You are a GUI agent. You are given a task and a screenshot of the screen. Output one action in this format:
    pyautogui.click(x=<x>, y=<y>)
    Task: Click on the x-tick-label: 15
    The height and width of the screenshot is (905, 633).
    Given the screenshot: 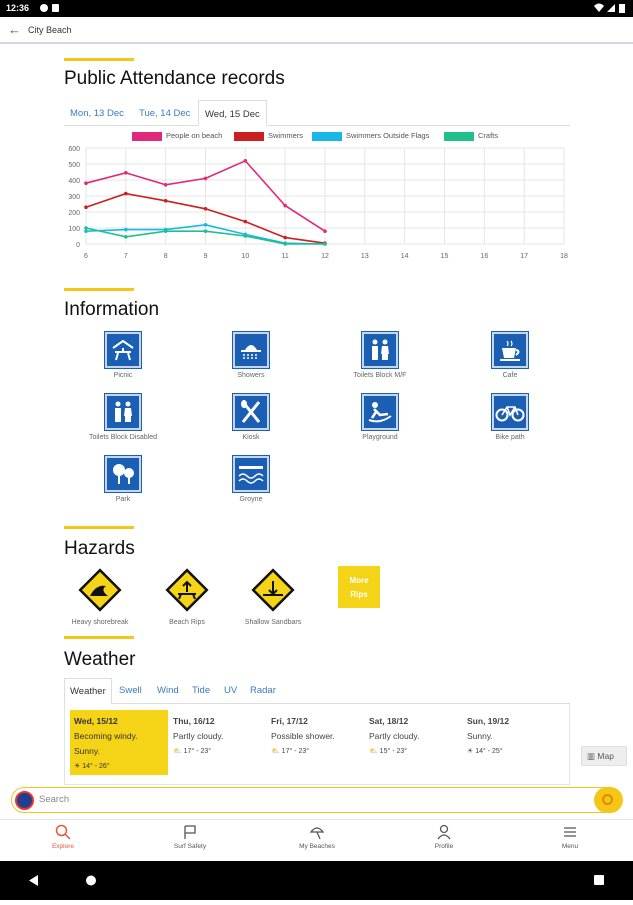 What is the action you would take?
    pyautogui.click(x=445, y=256)
    